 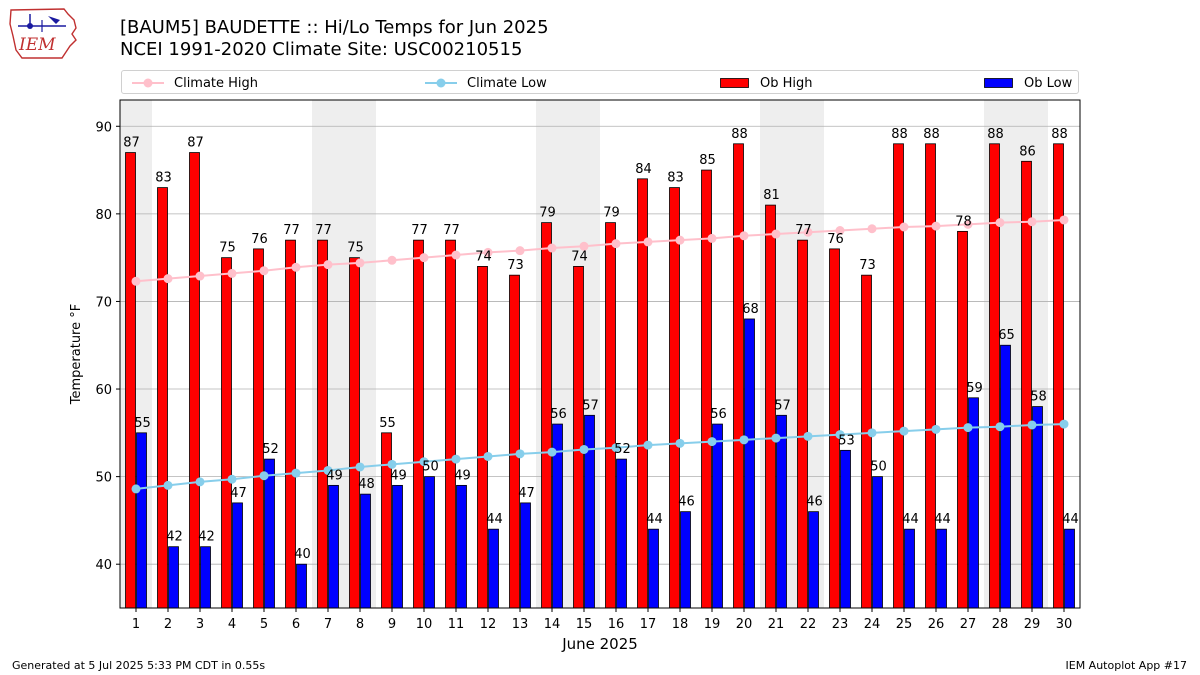 I want to click on ob-high-label-day-13: 73, so click(x=515, y=265).